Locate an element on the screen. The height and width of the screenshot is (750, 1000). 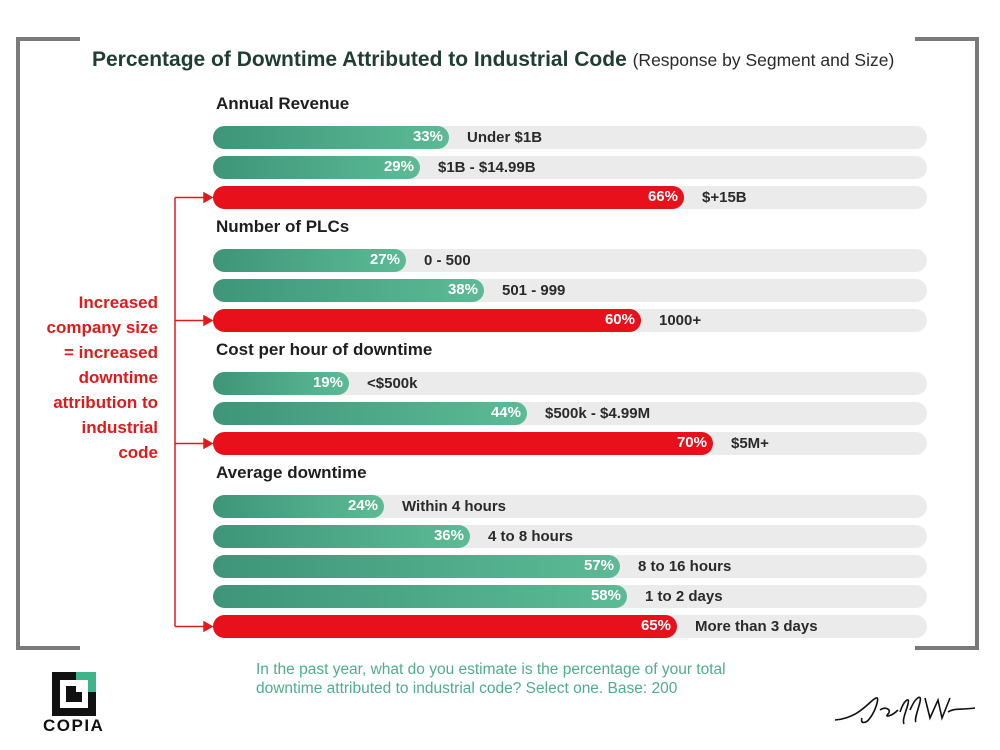
bar-value-label: 38% is located at coordinates (462, 289).